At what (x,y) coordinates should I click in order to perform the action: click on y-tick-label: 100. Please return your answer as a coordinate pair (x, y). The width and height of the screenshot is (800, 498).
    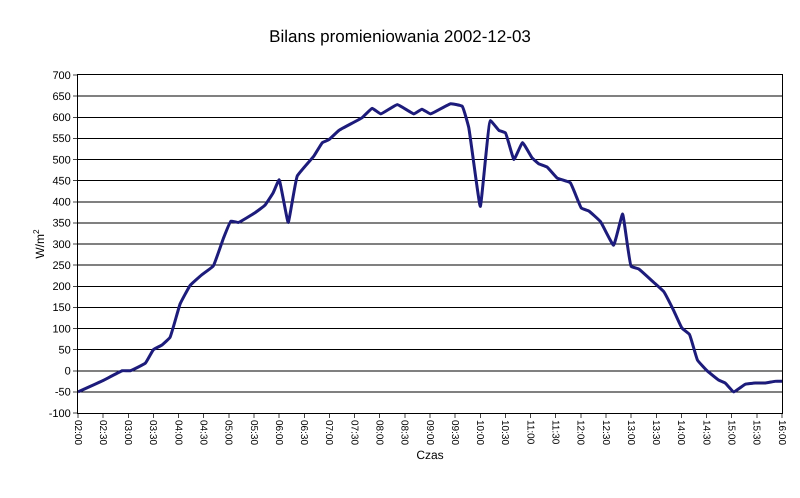
    Looking at the image, I should click on (61, 329).